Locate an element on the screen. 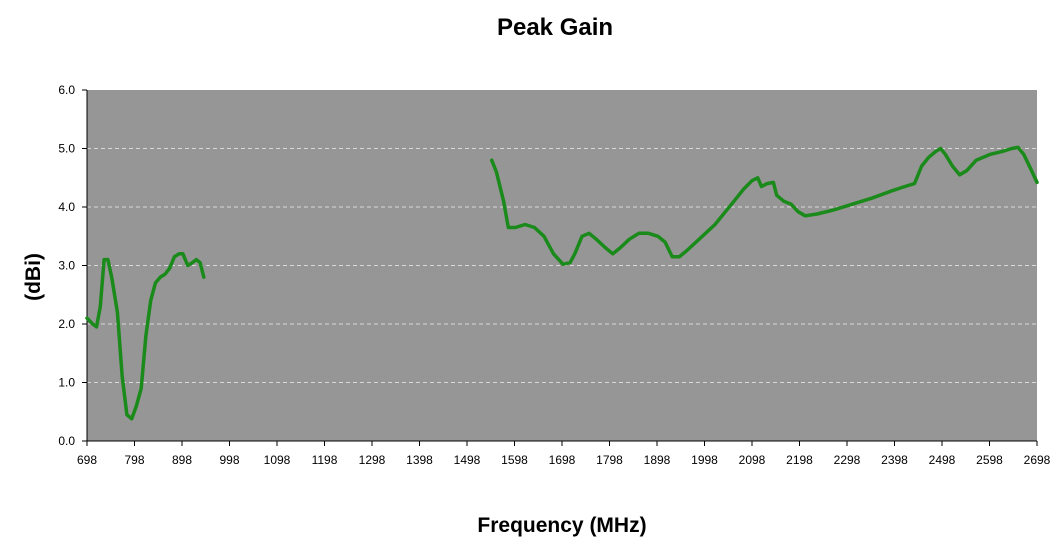  y-tick-label: 1.0 is located at coordinates (66, 383).